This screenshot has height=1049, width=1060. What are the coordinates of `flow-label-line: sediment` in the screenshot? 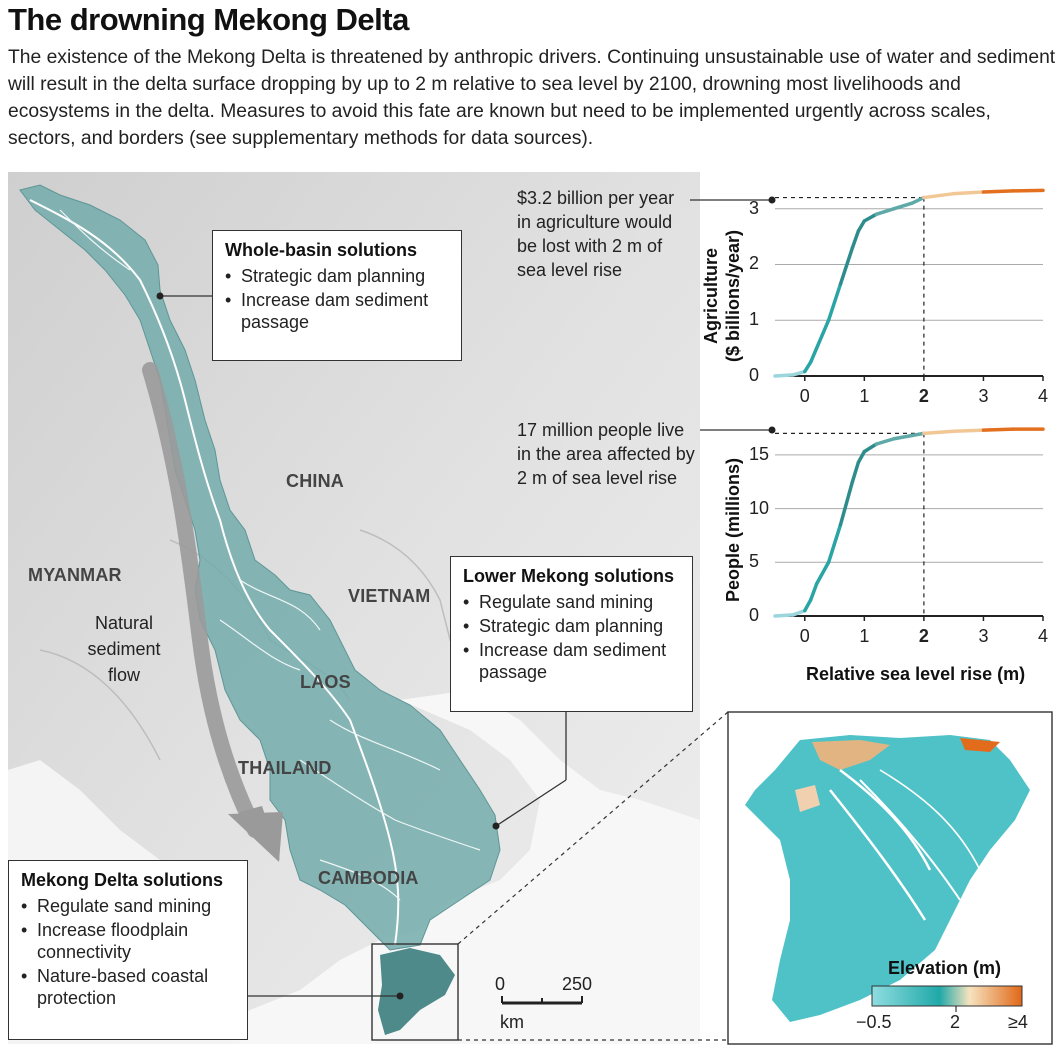 It's located at (124, 649).